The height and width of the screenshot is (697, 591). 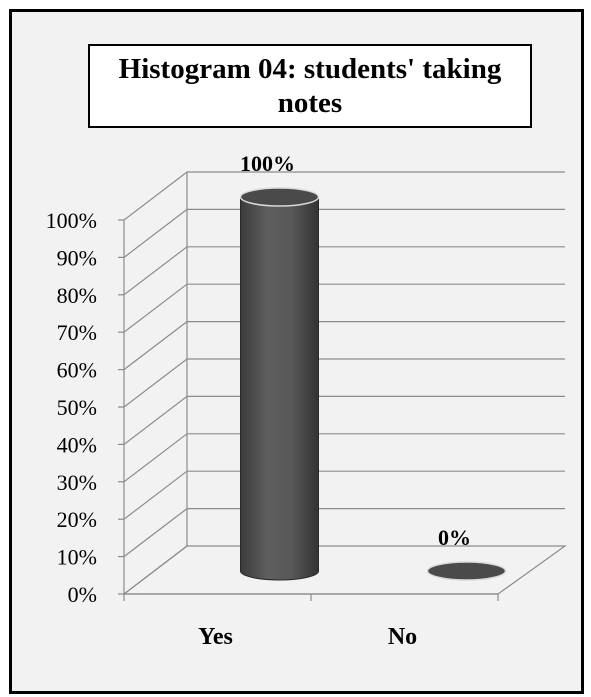 What do you see at coordinates (77, 257) in the screenshot?
I see `y-tick-label: 90%` at bounding box center [77, 257].